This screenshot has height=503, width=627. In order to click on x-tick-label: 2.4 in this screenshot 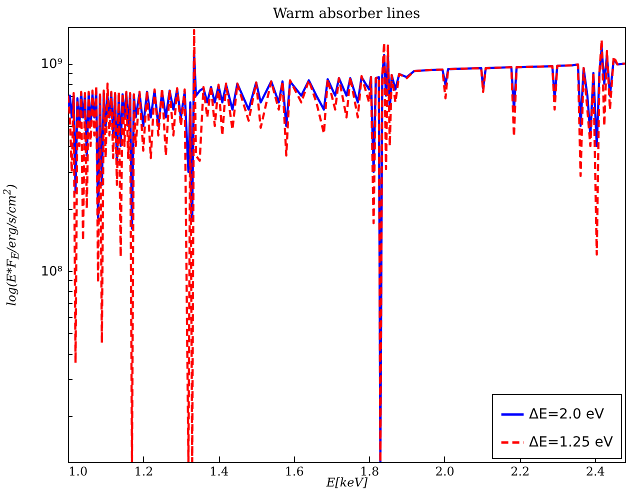, I will do `click(596, 471)`.